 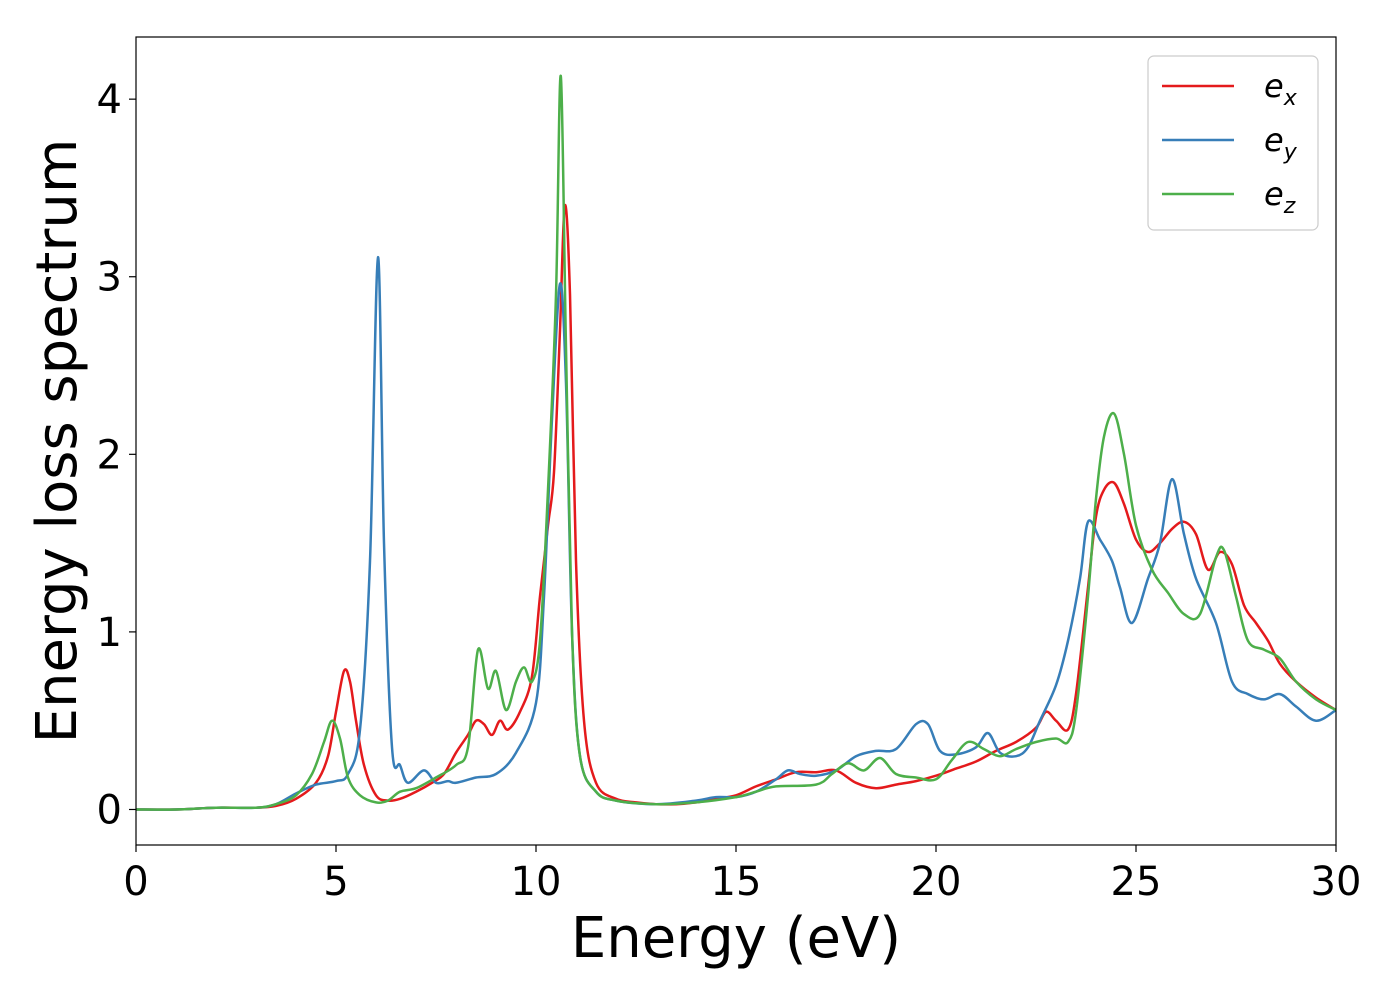 I want to click on x-axis: 0 5 10 15 20 25 30, so click(x=742, y=875).